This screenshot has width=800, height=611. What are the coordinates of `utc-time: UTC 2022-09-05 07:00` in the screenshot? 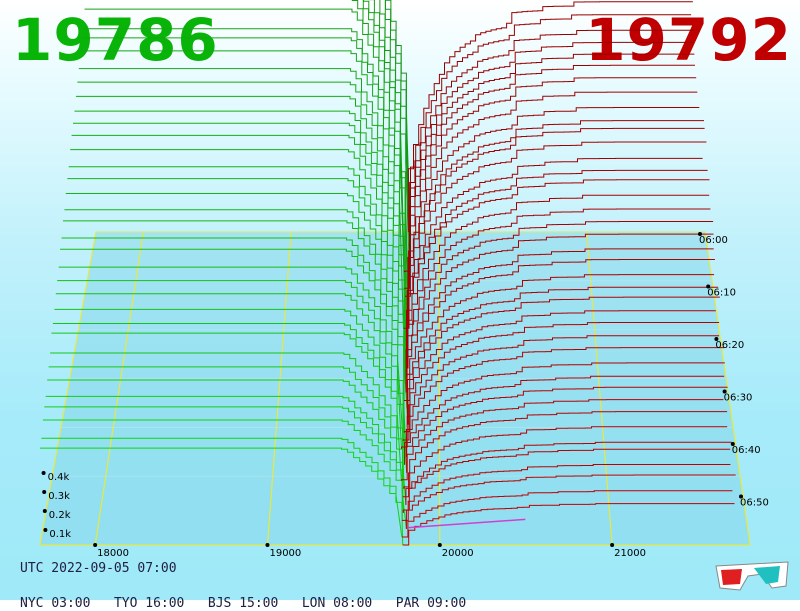 It's located at (98, 568).